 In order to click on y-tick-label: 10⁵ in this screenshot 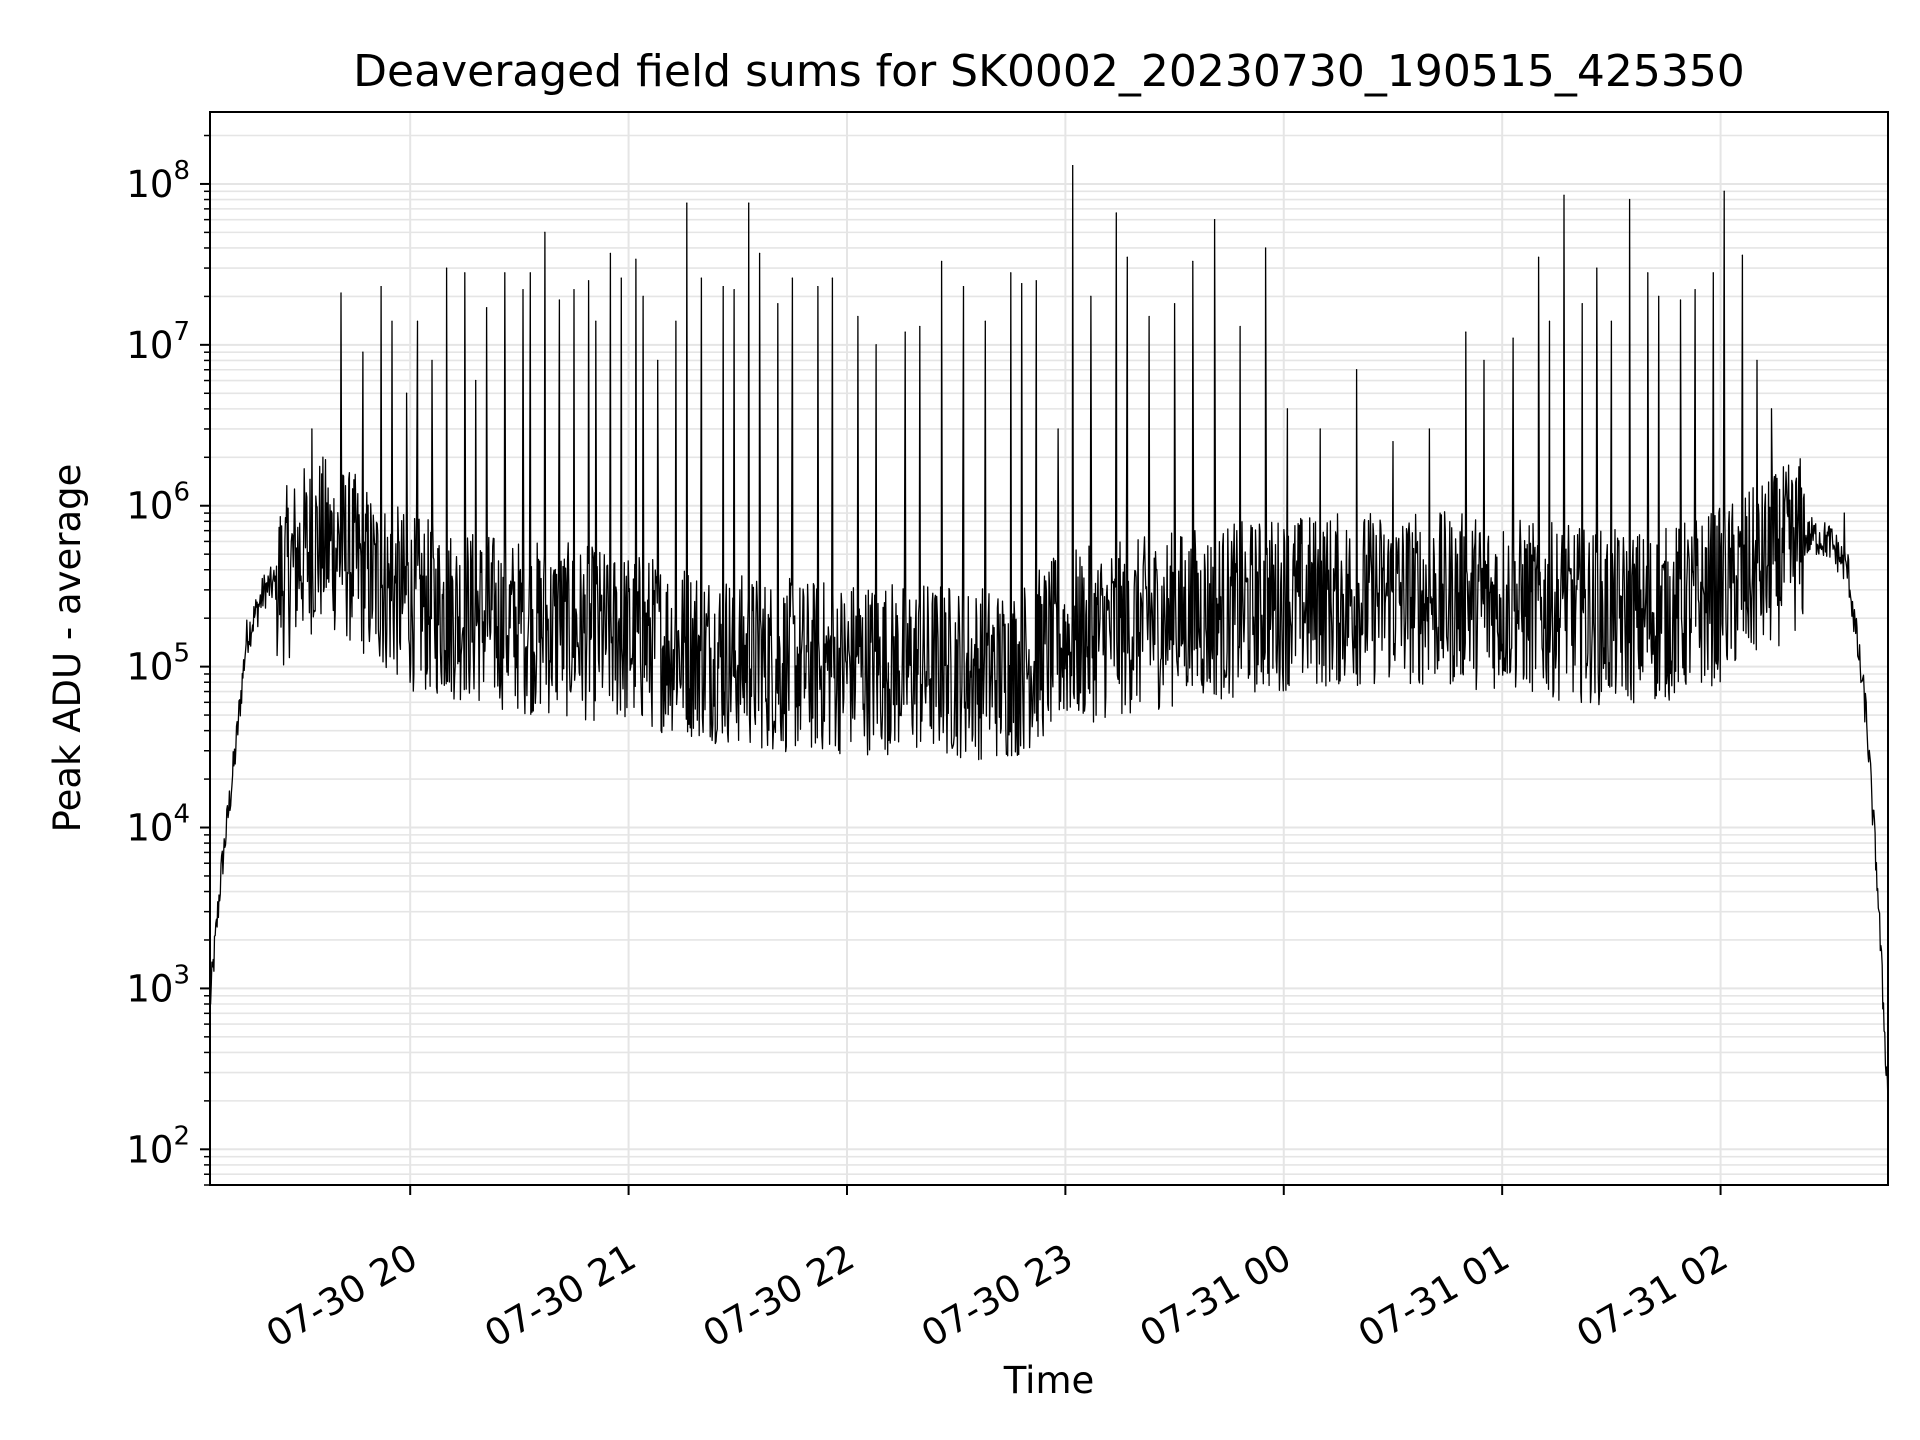, I will do `click(158, 664)`.